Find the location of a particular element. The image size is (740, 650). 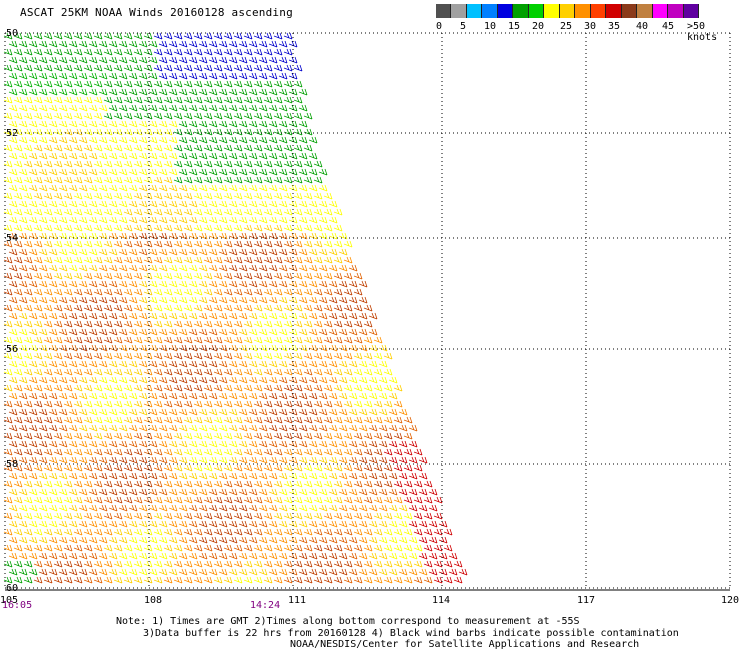

legend-label-max: >50 knots is located at coordinates (702, 32).